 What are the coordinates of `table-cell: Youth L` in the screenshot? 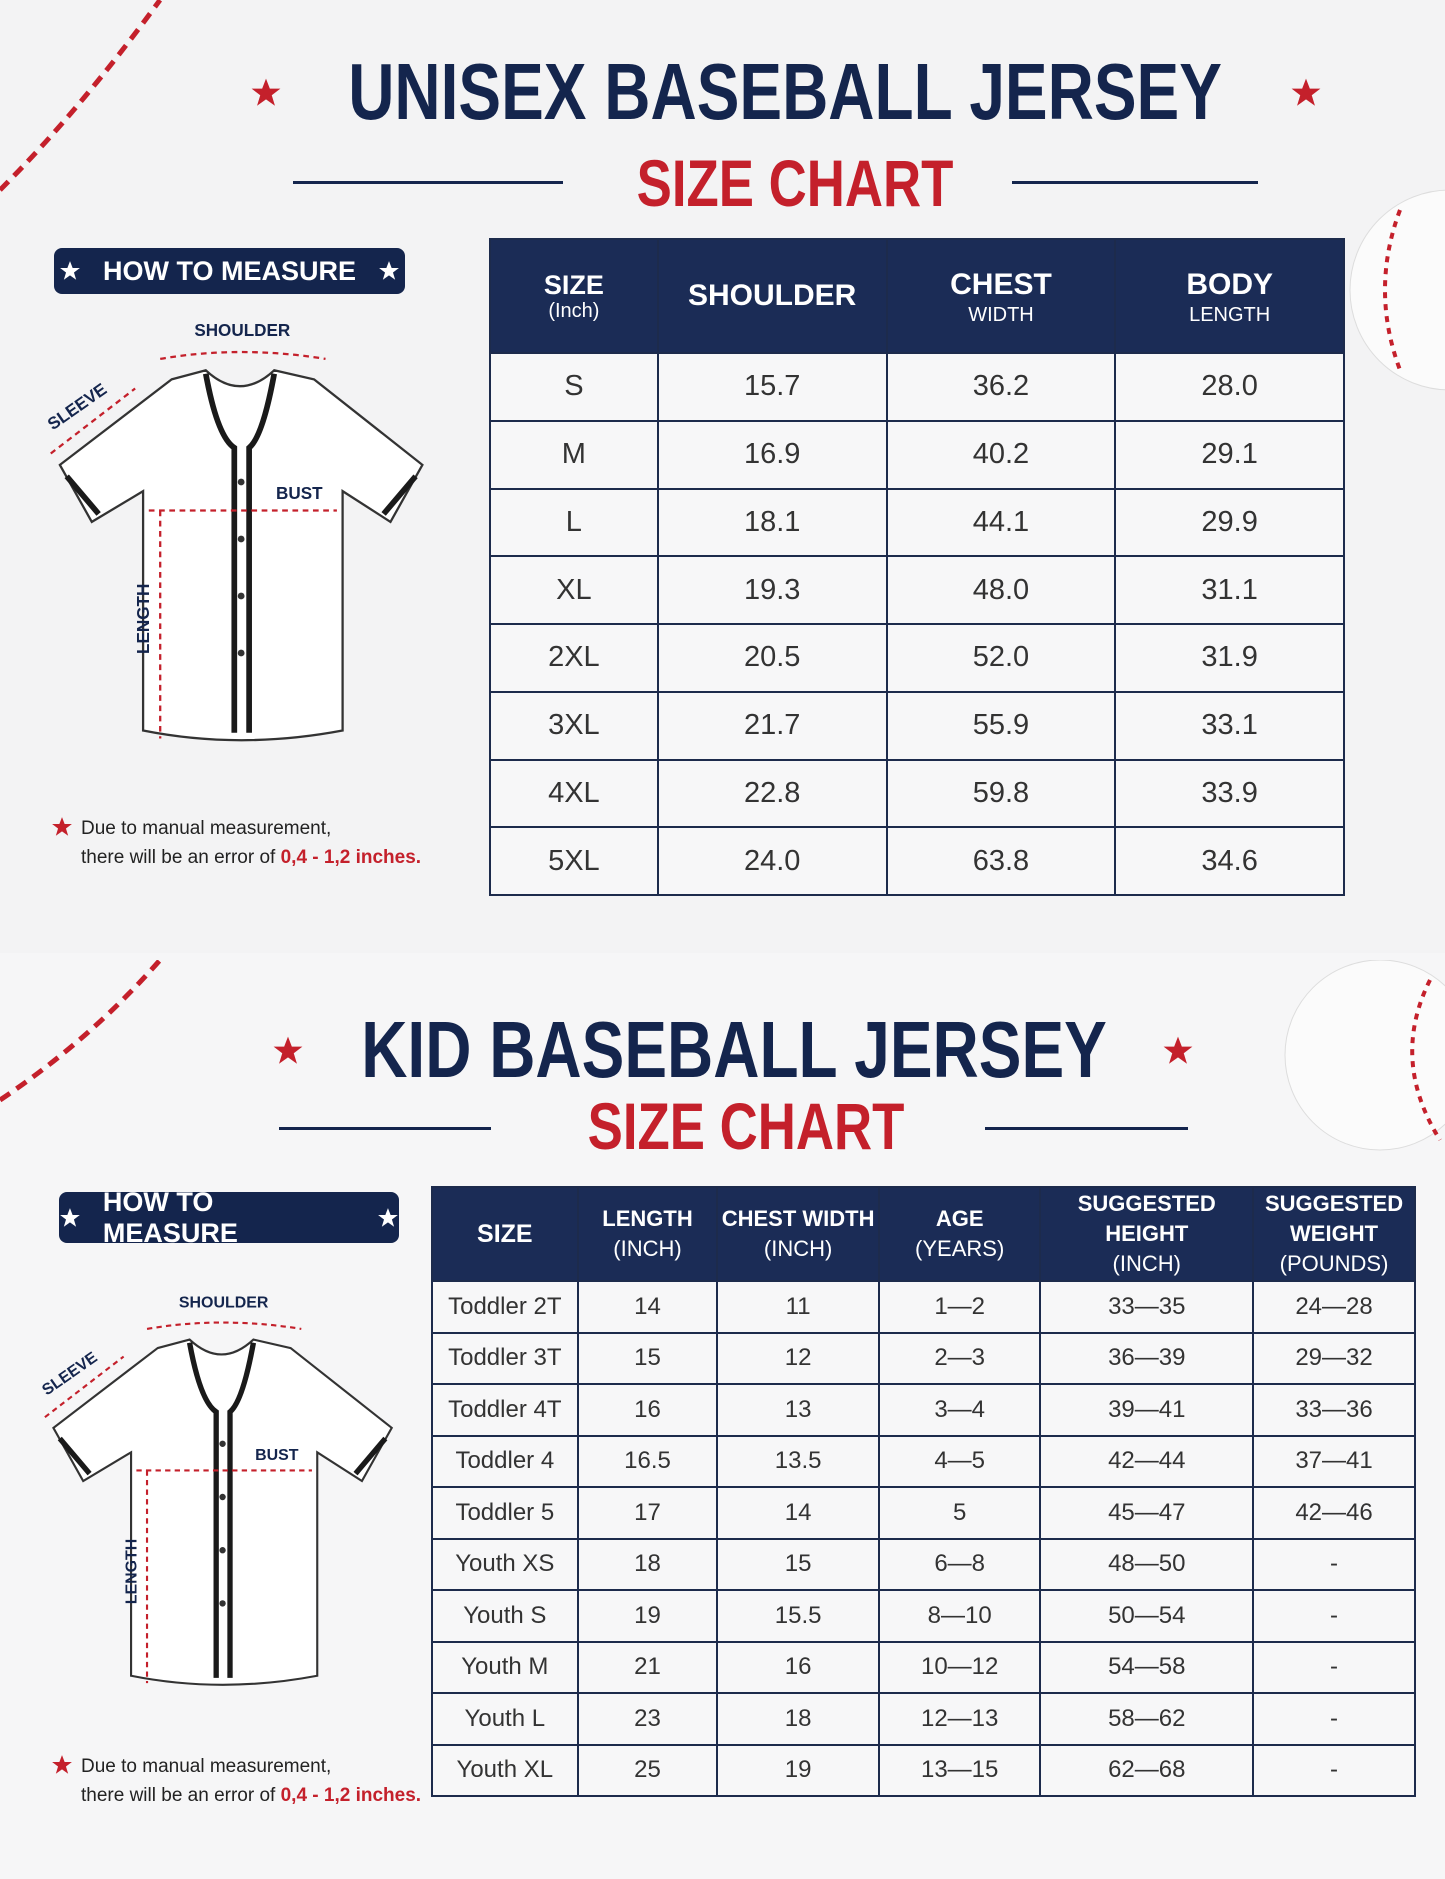 It's located at (505, 1719).